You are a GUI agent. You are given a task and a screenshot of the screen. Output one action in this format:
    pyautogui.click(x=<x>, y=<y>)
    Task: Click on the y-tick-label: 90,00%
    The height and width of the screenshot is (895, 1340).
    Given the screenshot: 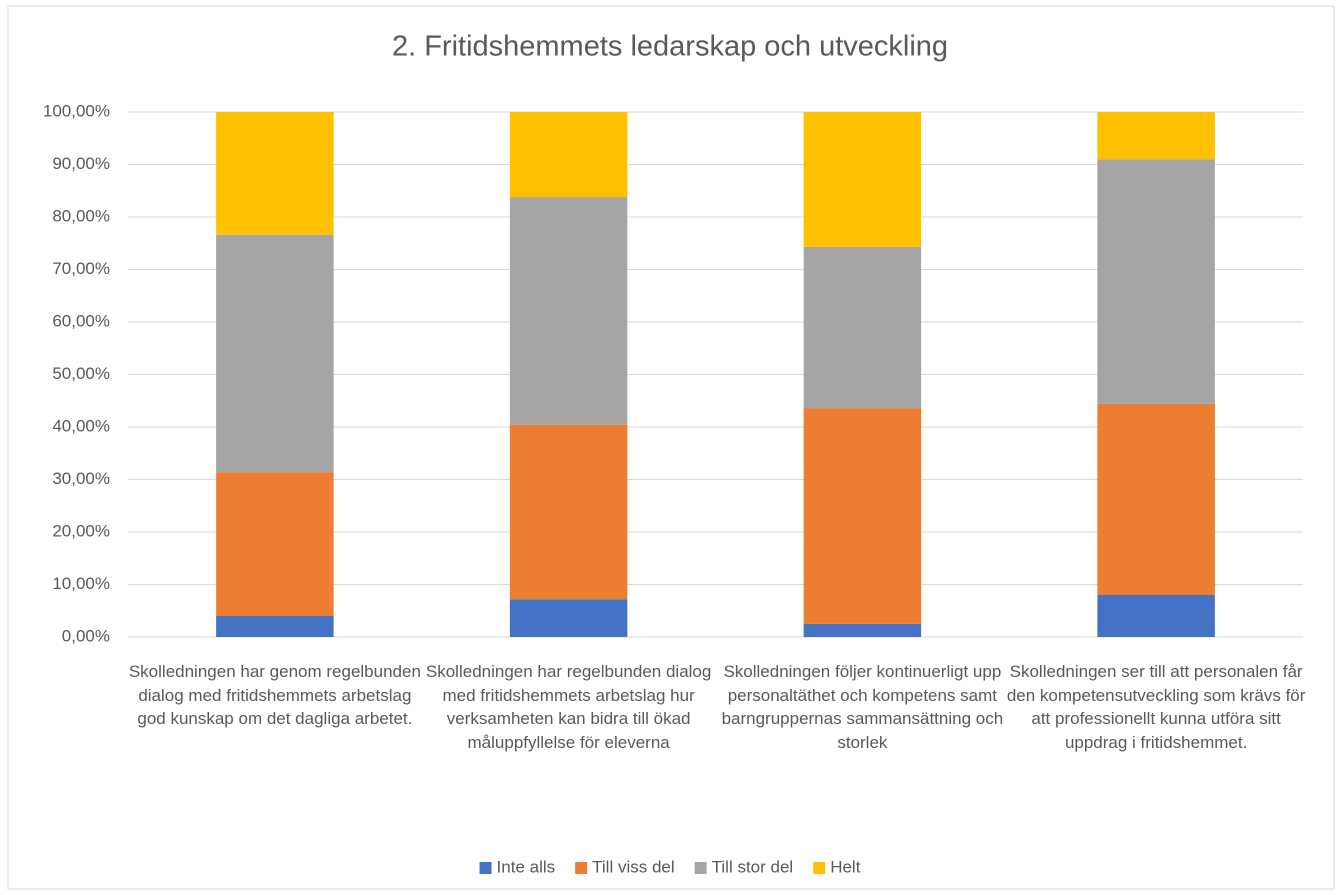 What is the action you would take?
    pyautogui.click(x=81, y=163)
    